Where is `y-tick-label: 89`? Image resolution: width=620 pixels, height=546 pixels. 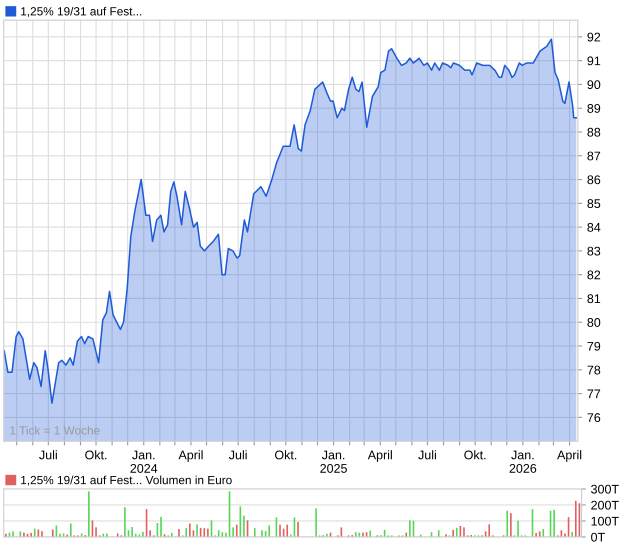
y-tick-label: 89 is located at coordinates (593, 108).